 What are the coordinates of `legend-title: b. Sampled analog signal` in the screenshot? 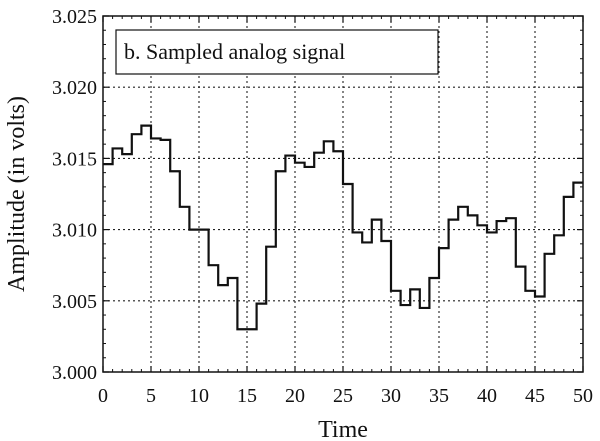 It's located at (234, 51).